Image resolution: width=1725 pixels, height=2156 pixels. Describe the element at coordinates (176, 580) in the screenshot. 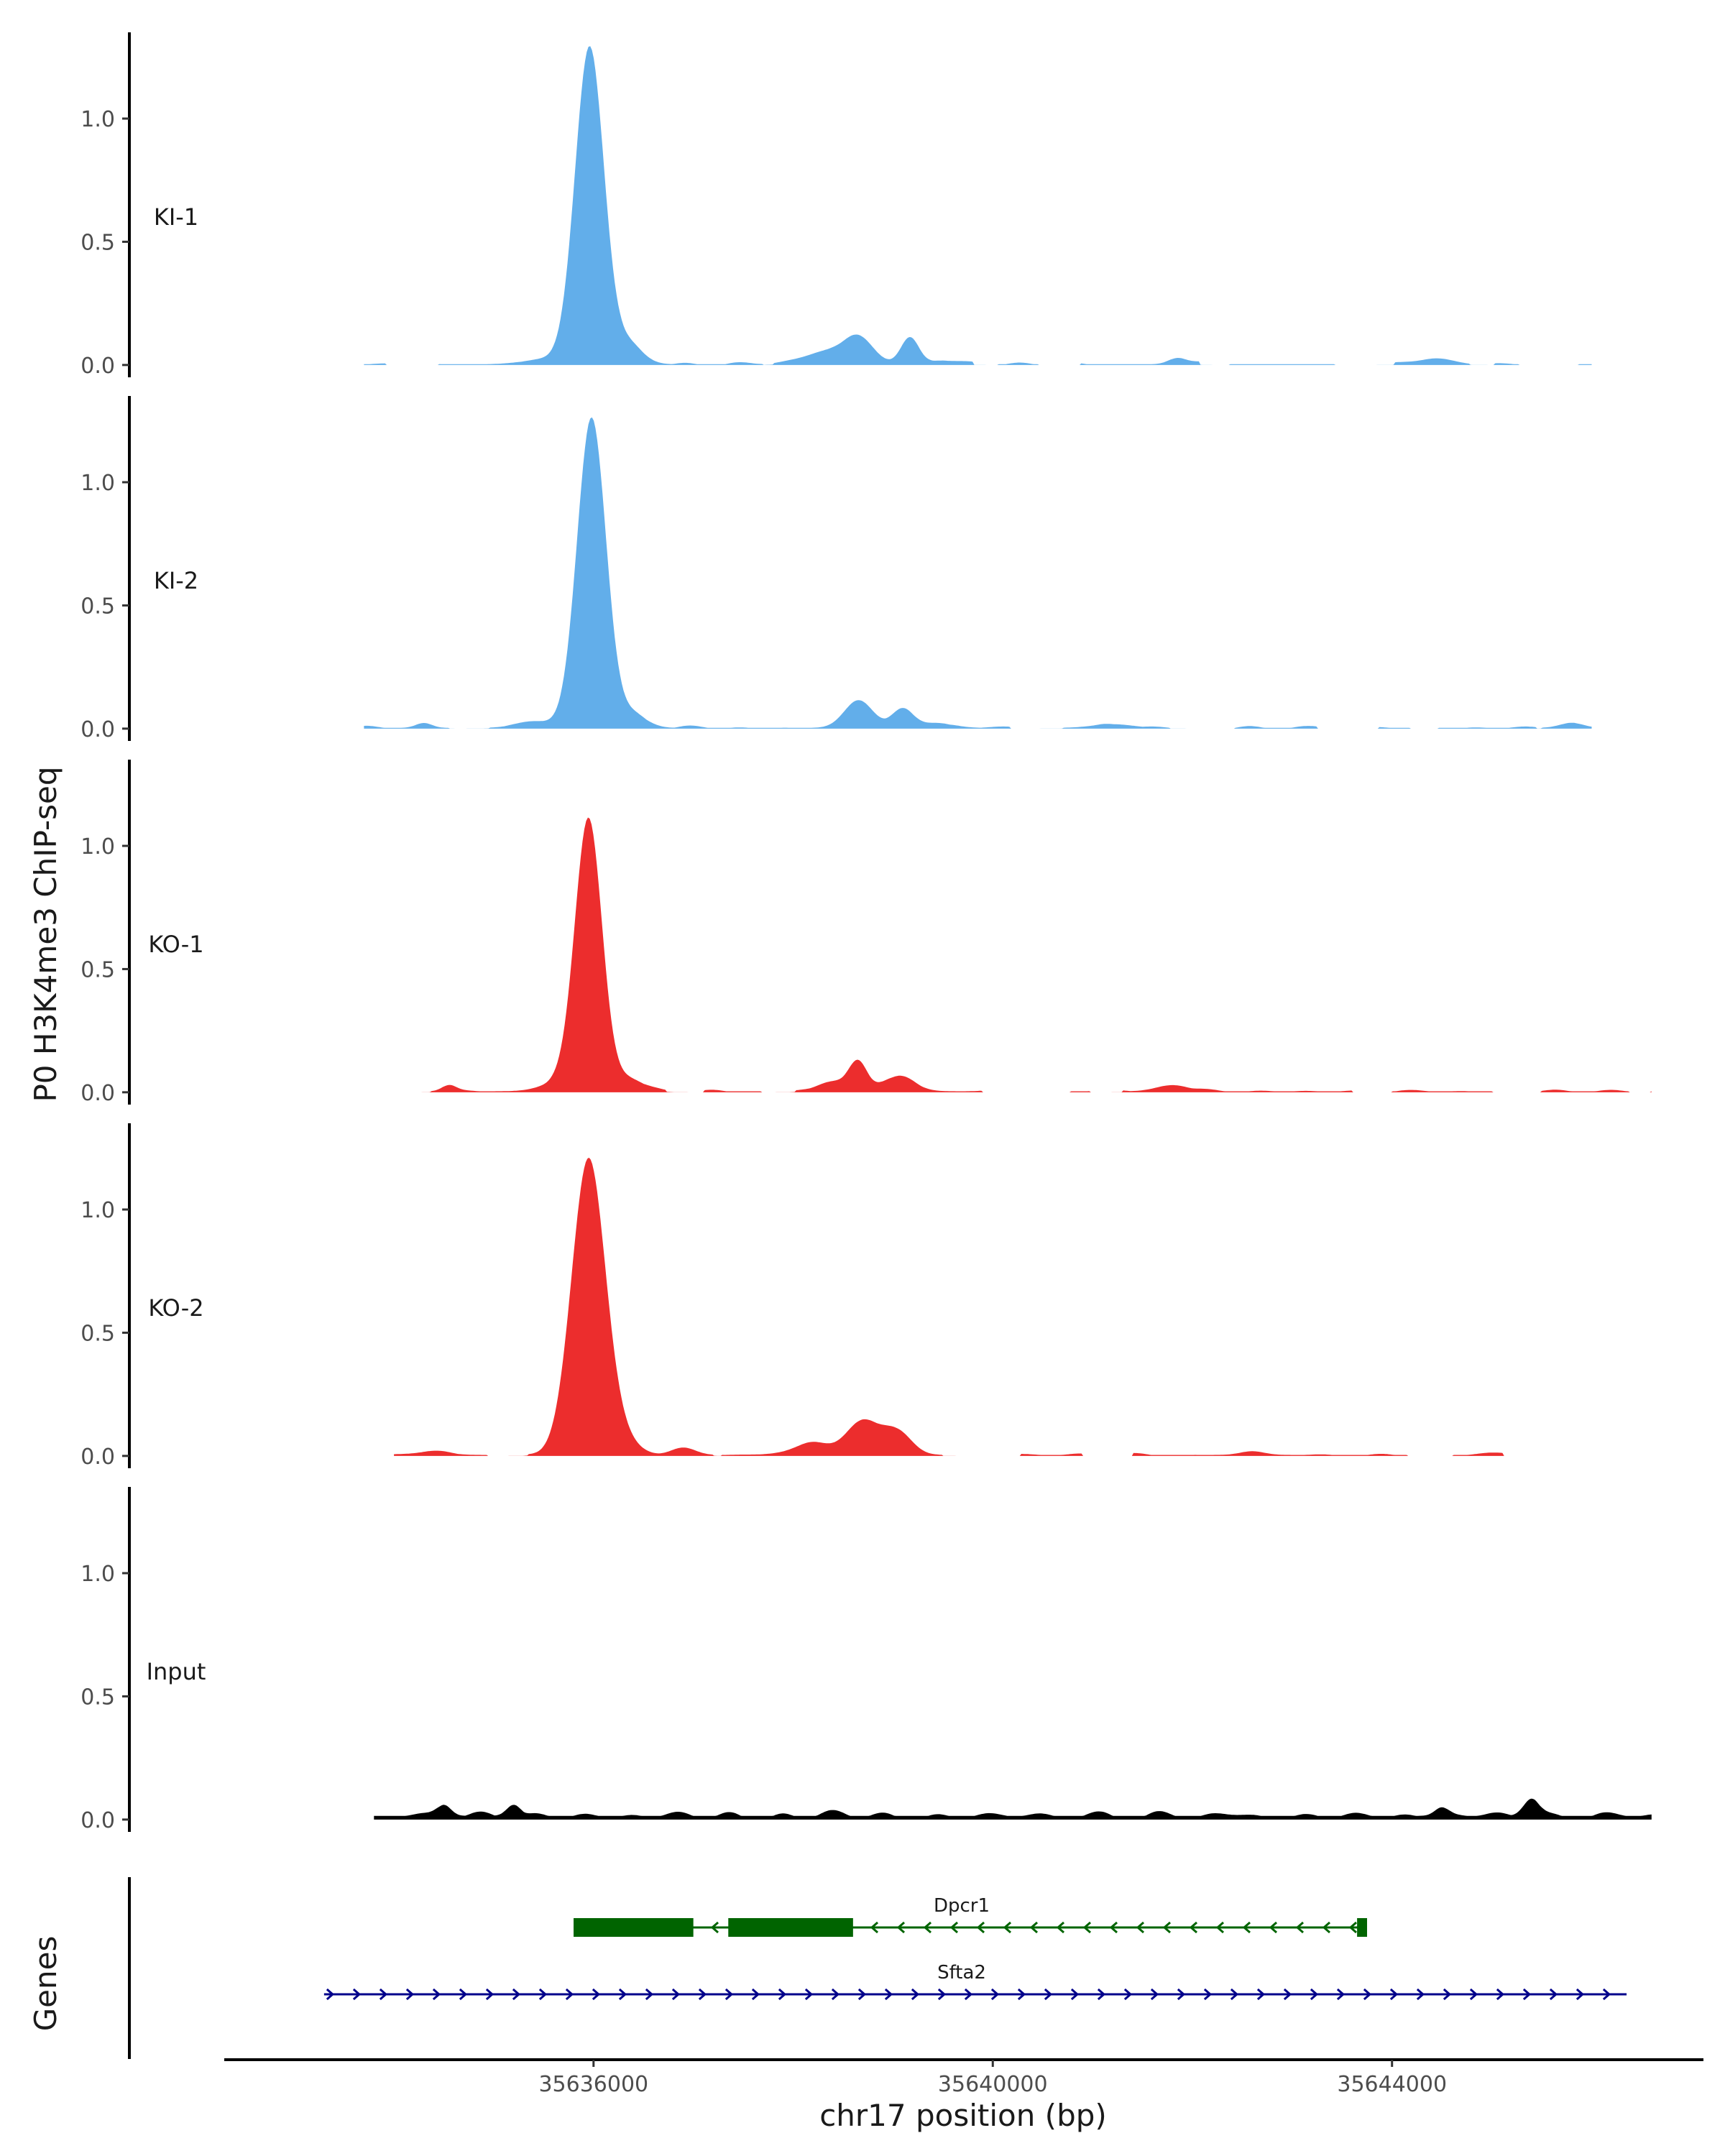

I see `track-label: KI-2` at that location.